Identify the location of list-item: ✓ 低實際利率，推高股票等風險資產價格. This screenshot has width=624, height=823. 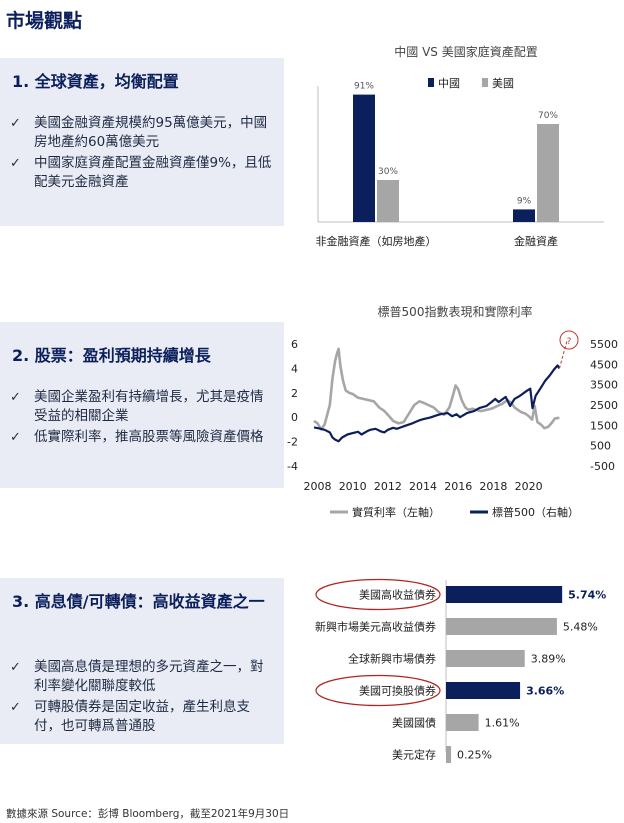
(140, 437).